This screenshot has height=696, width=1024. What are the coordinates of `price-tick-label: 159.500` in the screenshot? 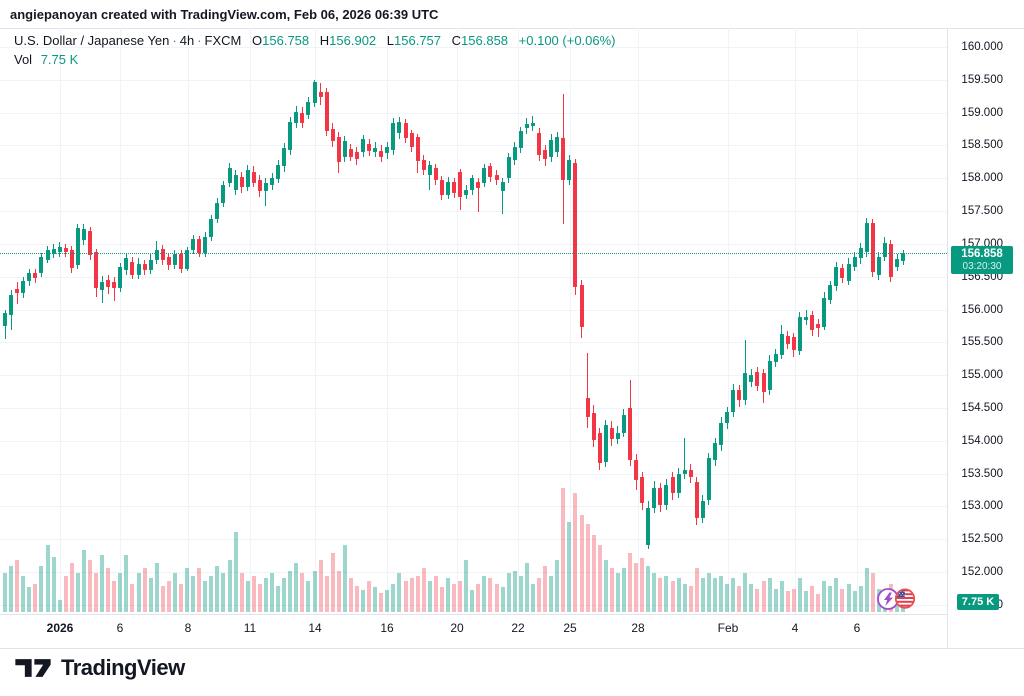 It's located at (982, 80).